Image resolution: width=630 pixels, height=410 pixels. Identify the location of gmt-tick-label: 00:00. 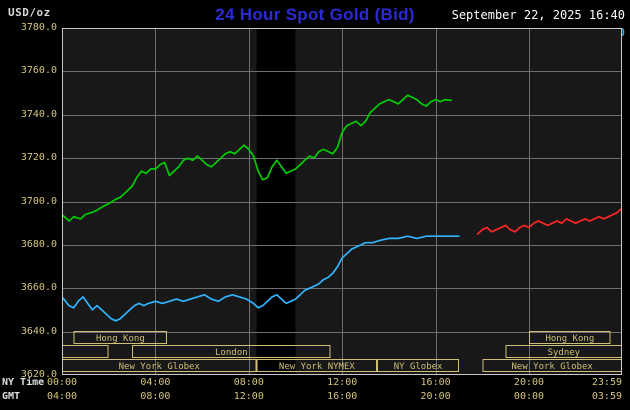
(529, 396).